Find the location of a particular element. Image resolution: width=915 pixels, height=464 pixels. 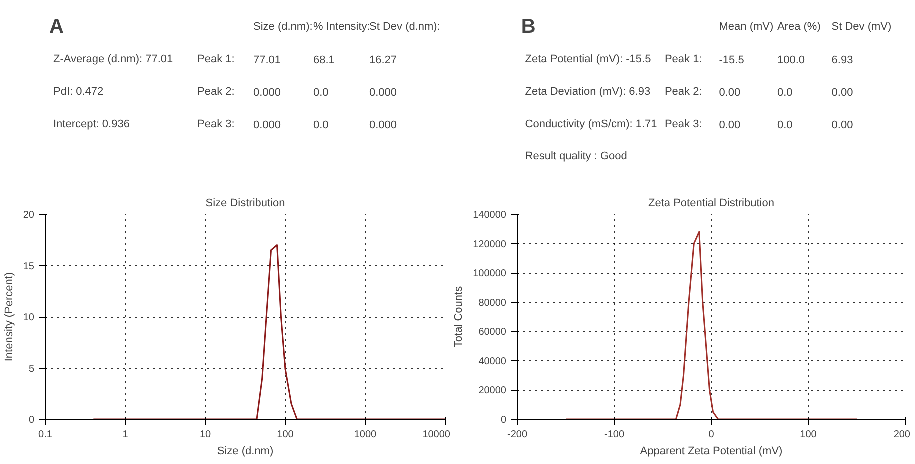

x-tick-label: 200 is located at coordinates (902, 435).